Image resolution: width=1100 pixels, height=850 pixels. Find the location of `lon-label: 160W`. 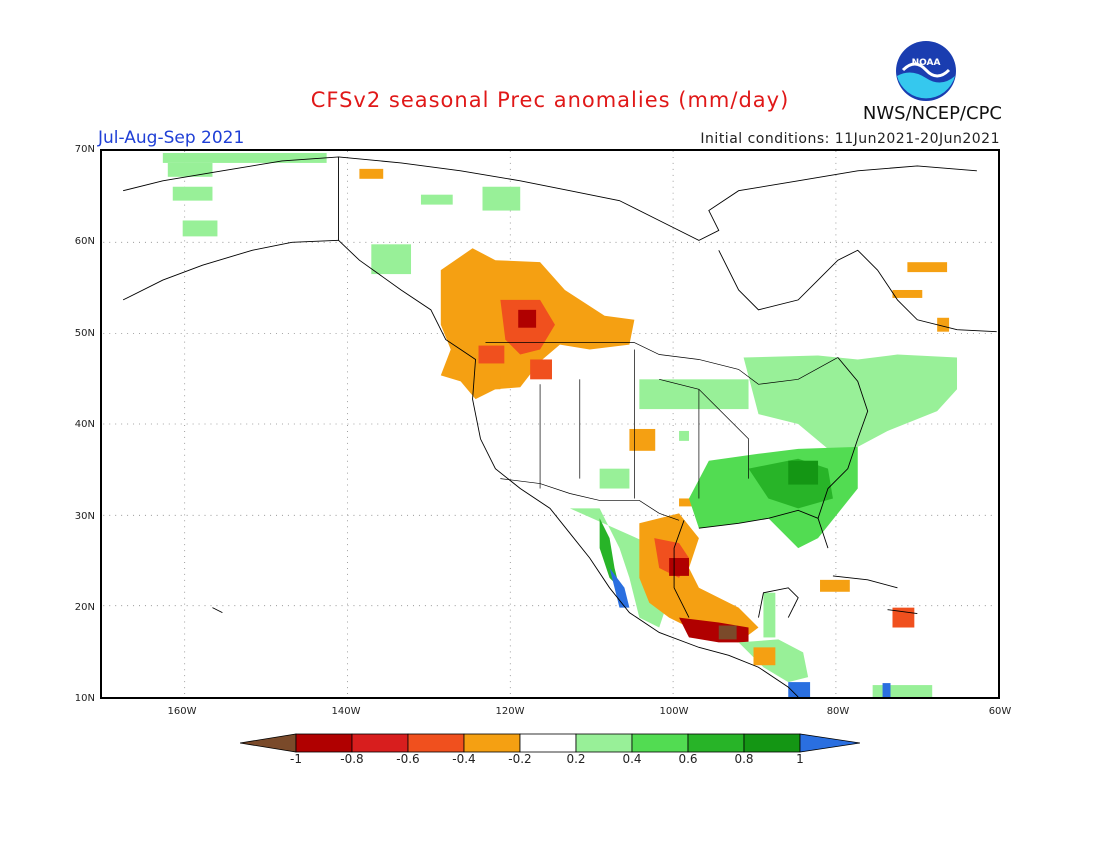

lon-label: 160W is located at coordinates (182, 711).